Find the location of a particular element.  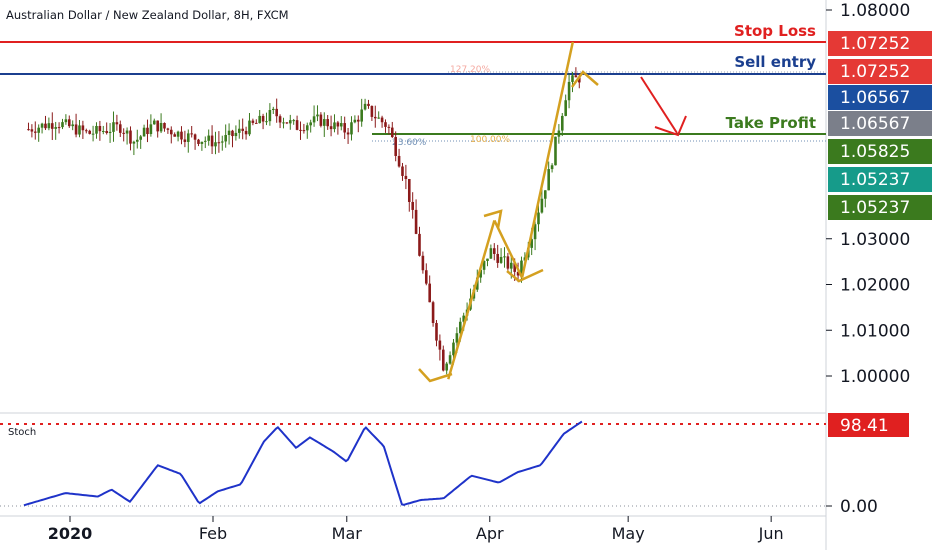

price-tick-label: 1.08000 is located at coordinates (875, 11).